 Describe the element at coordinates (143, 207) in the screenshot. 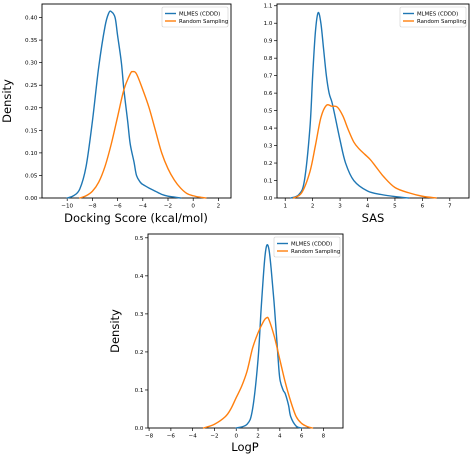

I see `x-tick-label-docking: −4` at that location.